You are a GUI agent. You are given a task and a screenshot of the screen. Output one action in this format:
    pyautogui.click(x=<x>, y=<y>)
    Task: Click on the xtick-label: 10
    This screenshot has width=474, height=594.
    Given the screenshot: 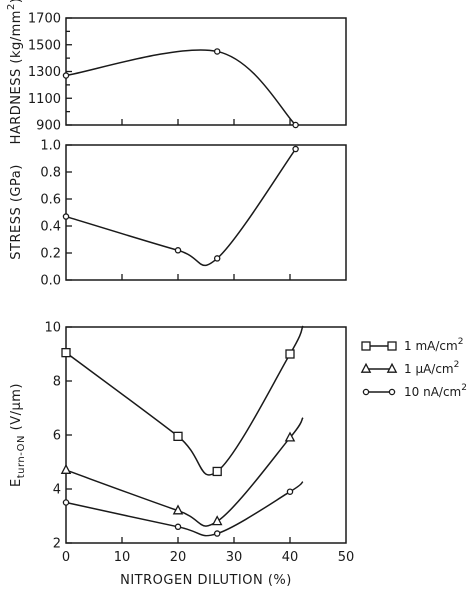 What is the action you would take?
    pyautogui.click(x=122, y=557)
    